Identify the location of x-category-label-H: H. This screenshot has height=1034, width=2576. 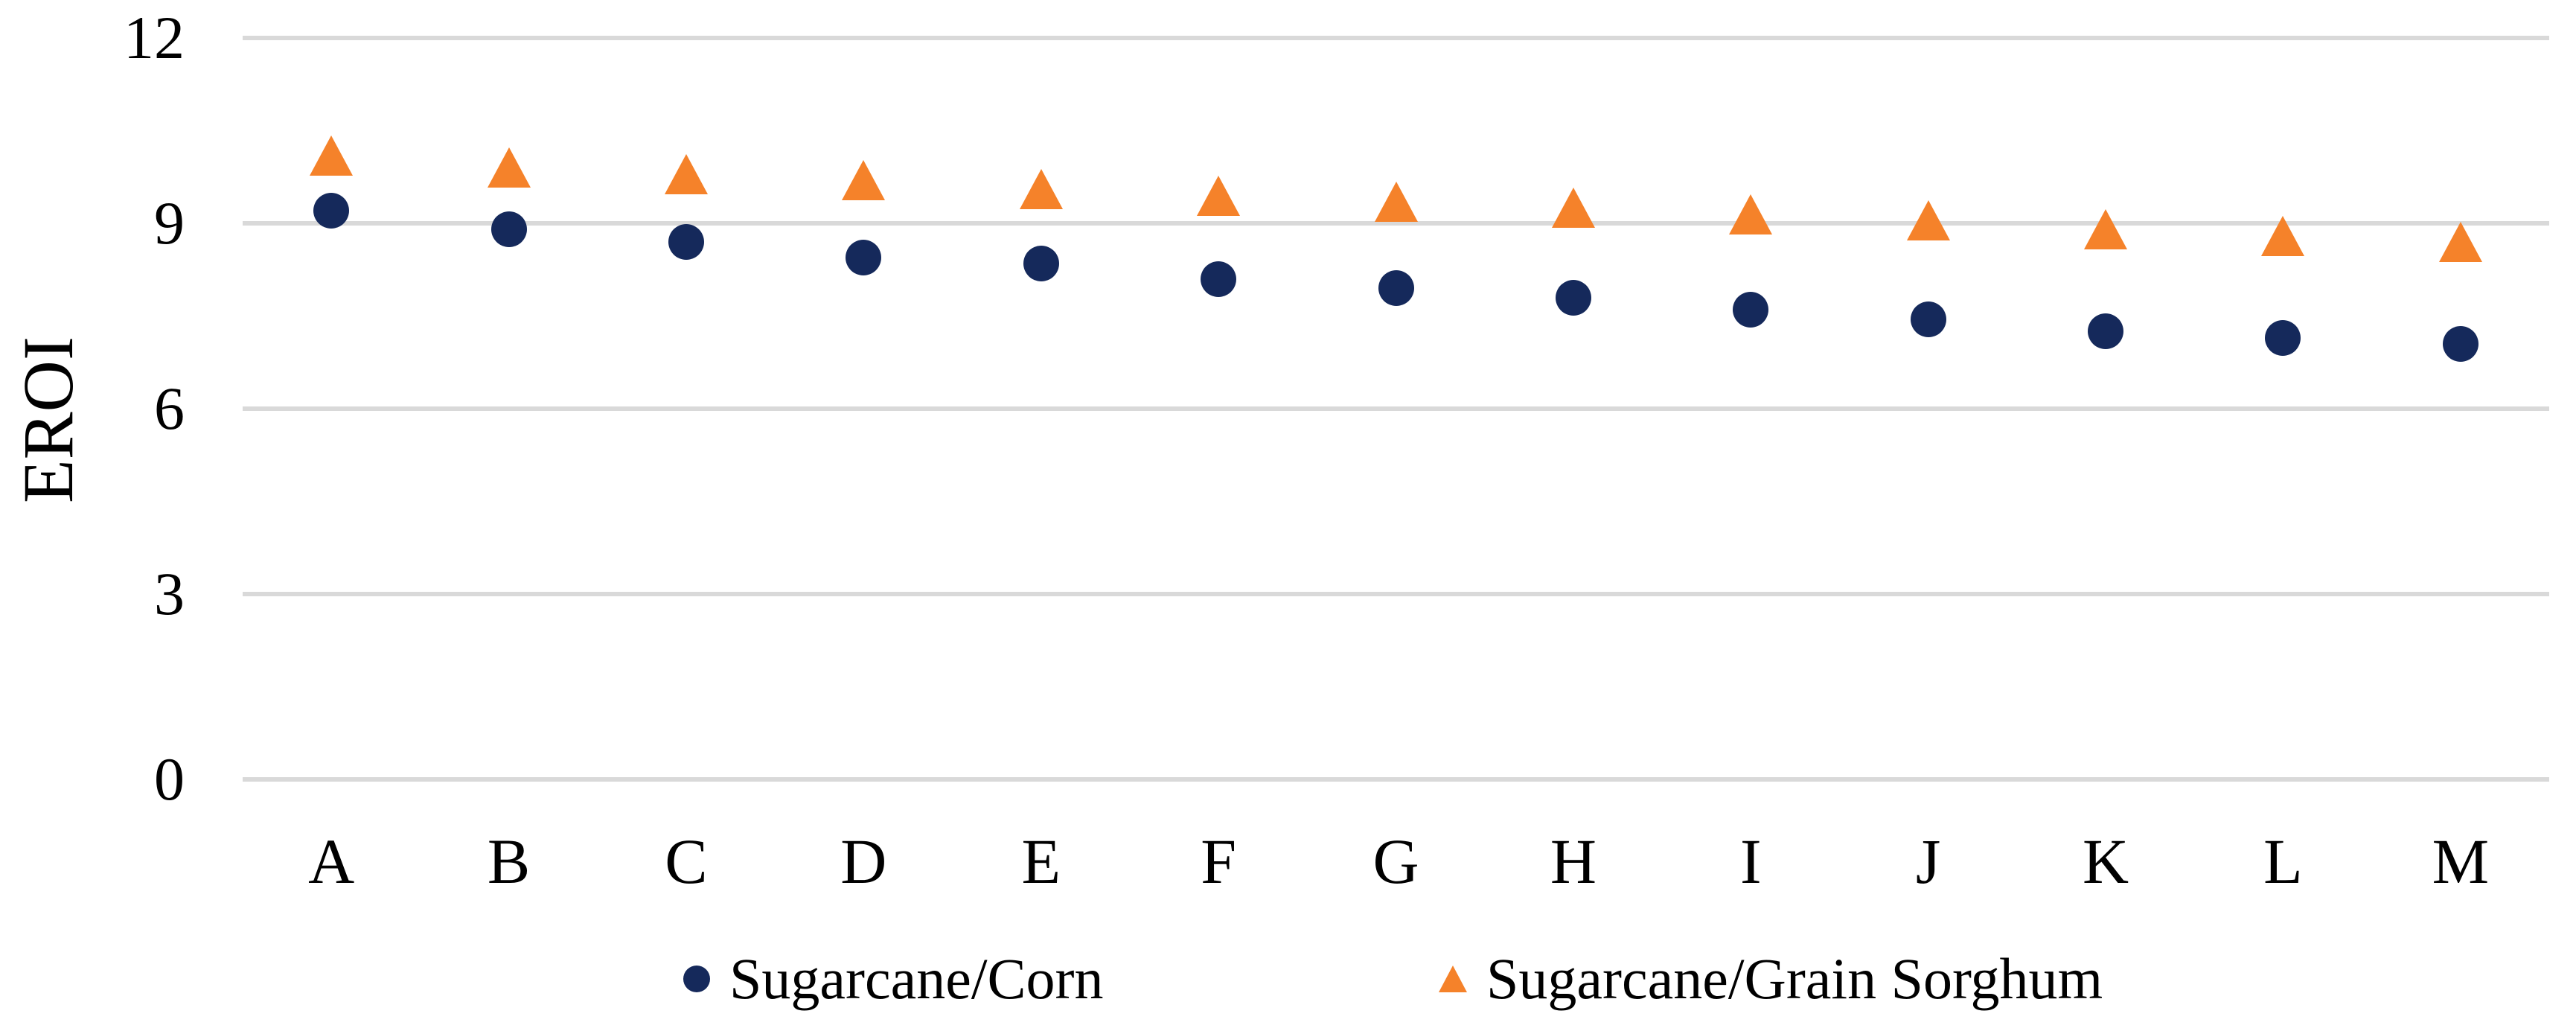
(1574, 861).